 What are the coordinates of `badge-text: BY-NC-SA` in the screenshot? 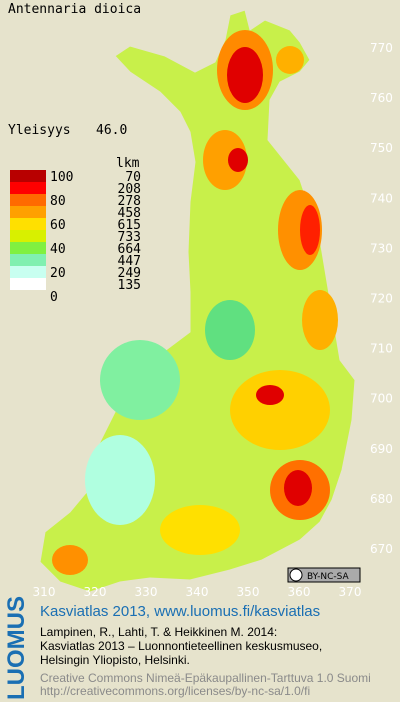 It's located at (328, 577).